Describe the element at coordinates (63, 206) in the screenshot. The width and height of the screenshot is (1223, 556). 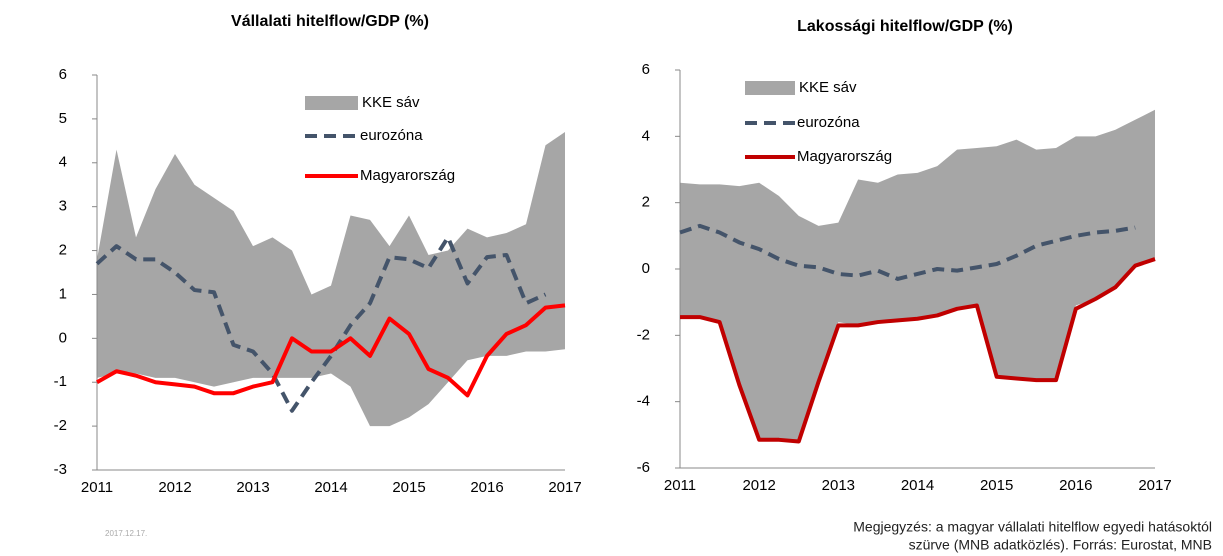
I see `y-tick-label: 3` at that location.